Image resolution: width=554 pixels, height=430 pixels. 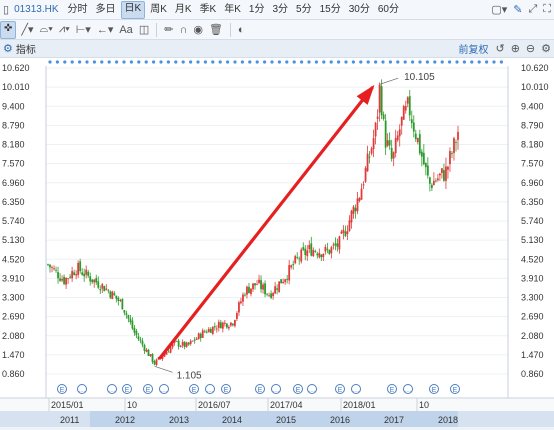 I want to click on brush-tool-icon: ✏, so click(x=169, y=30).